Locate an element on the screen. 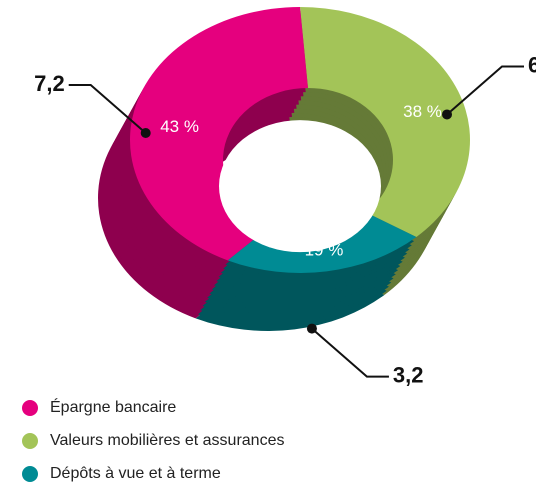  amount-label: 7,2 is located at coordinates (49, 83).